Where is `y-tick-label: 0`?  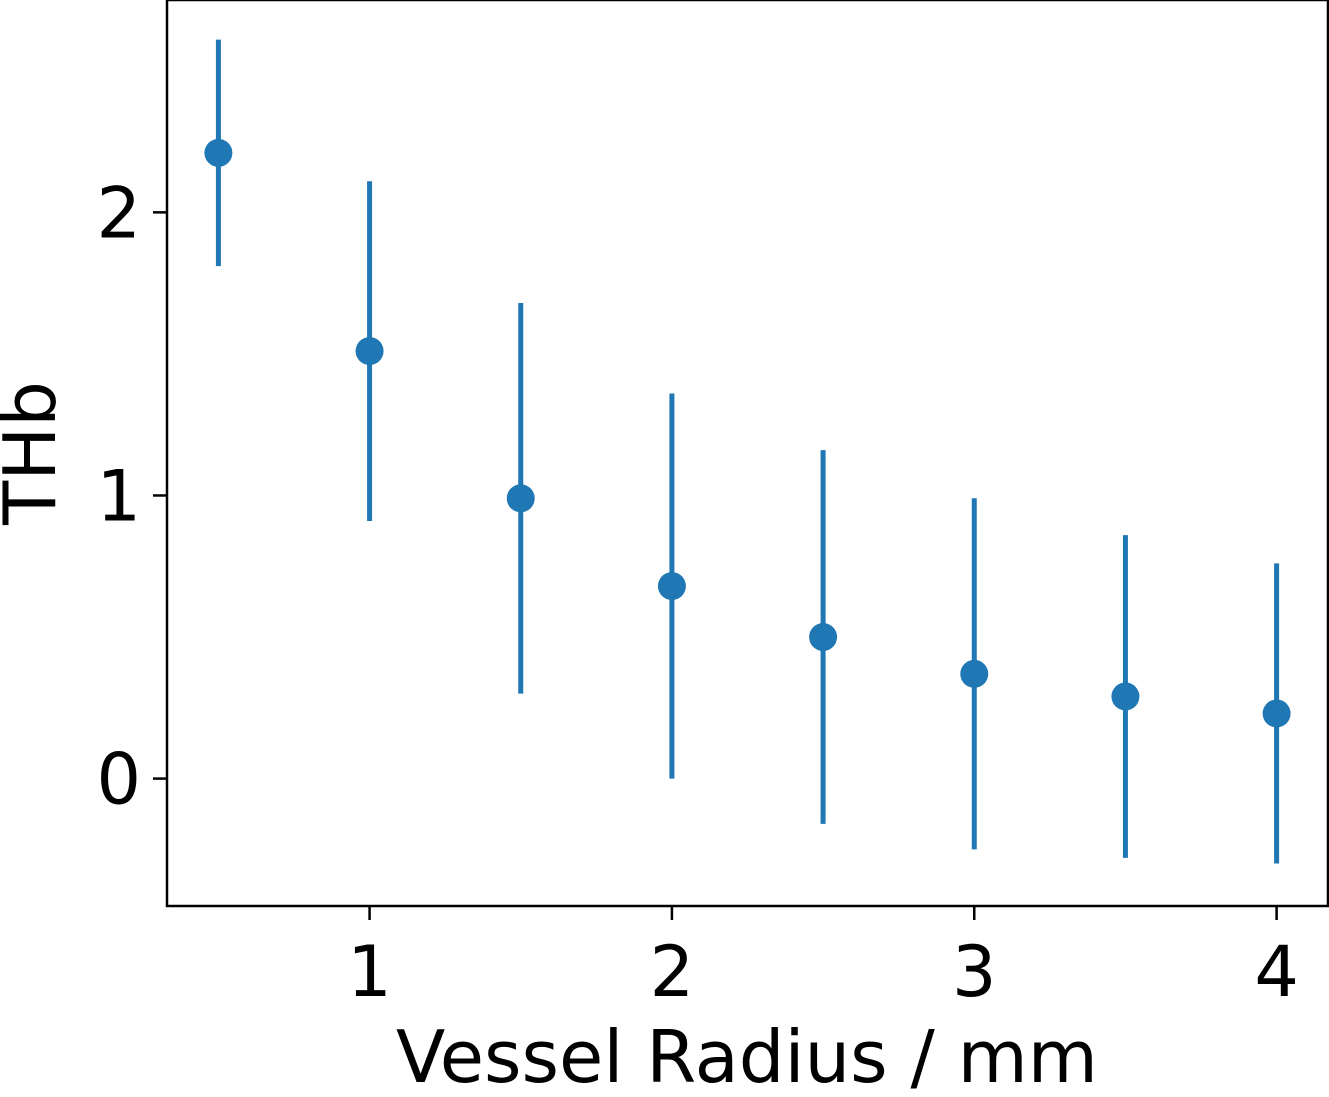
y-tick-label: 0 is located at coordinates (118, 780).